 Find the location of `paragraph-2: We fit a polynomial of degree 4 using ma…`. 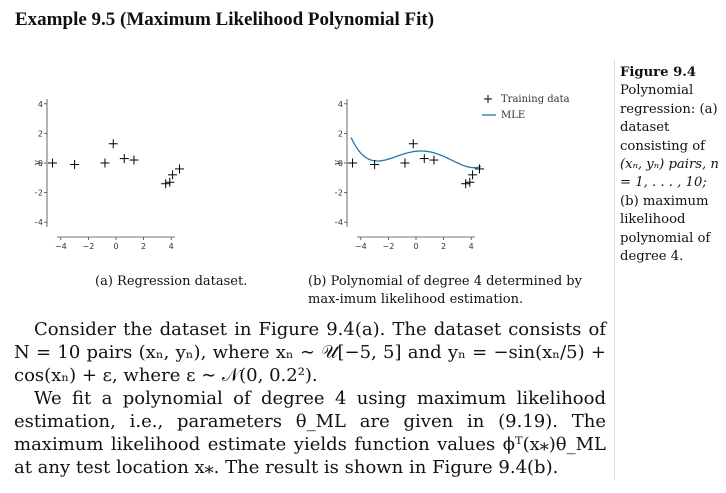

paragraph-2: We fit a polynomial of degree 4 using ma… is located at coordinates (310, 433).